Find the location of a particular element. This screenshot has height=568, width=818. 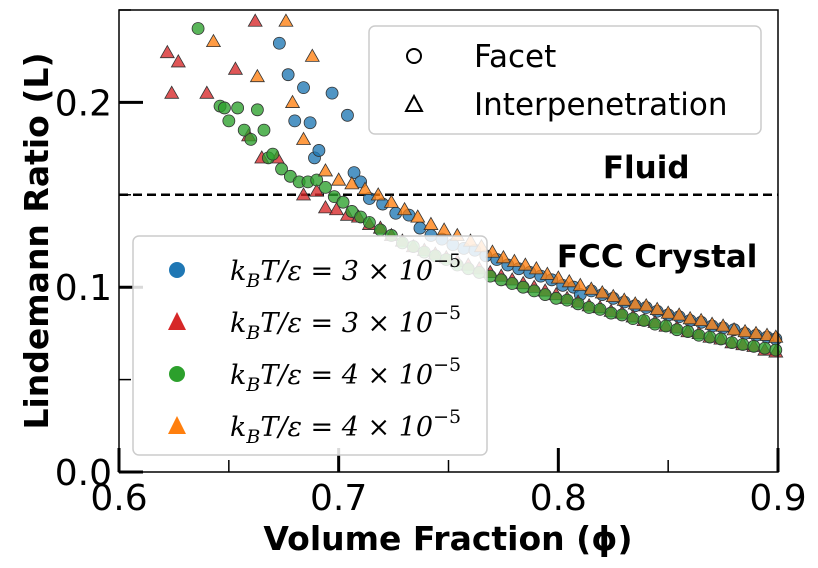

y-axis-title: Lindemann Ratio (L) is located at coordinates (36, 240).